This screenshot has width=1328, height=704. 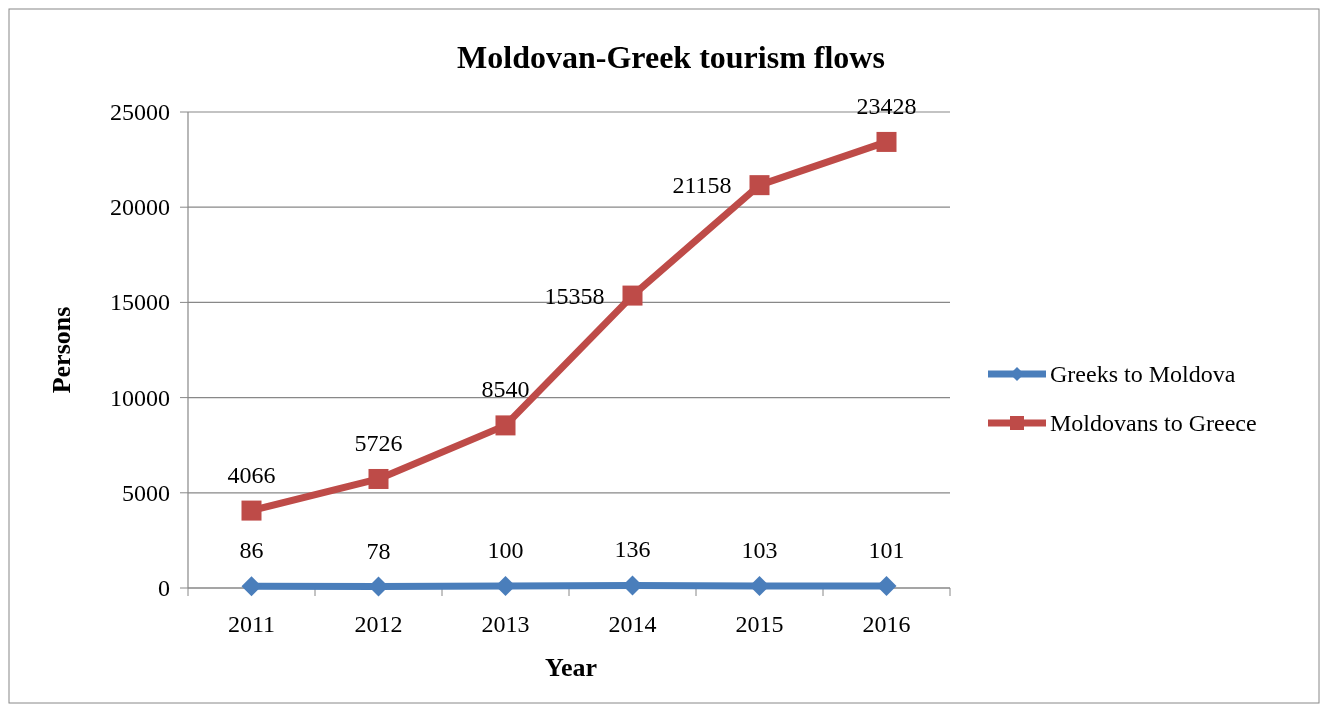 What do you see at coordinates (886, 550) in the screenshot?
I see `data-label: 101` at bounding box center [886, 550].